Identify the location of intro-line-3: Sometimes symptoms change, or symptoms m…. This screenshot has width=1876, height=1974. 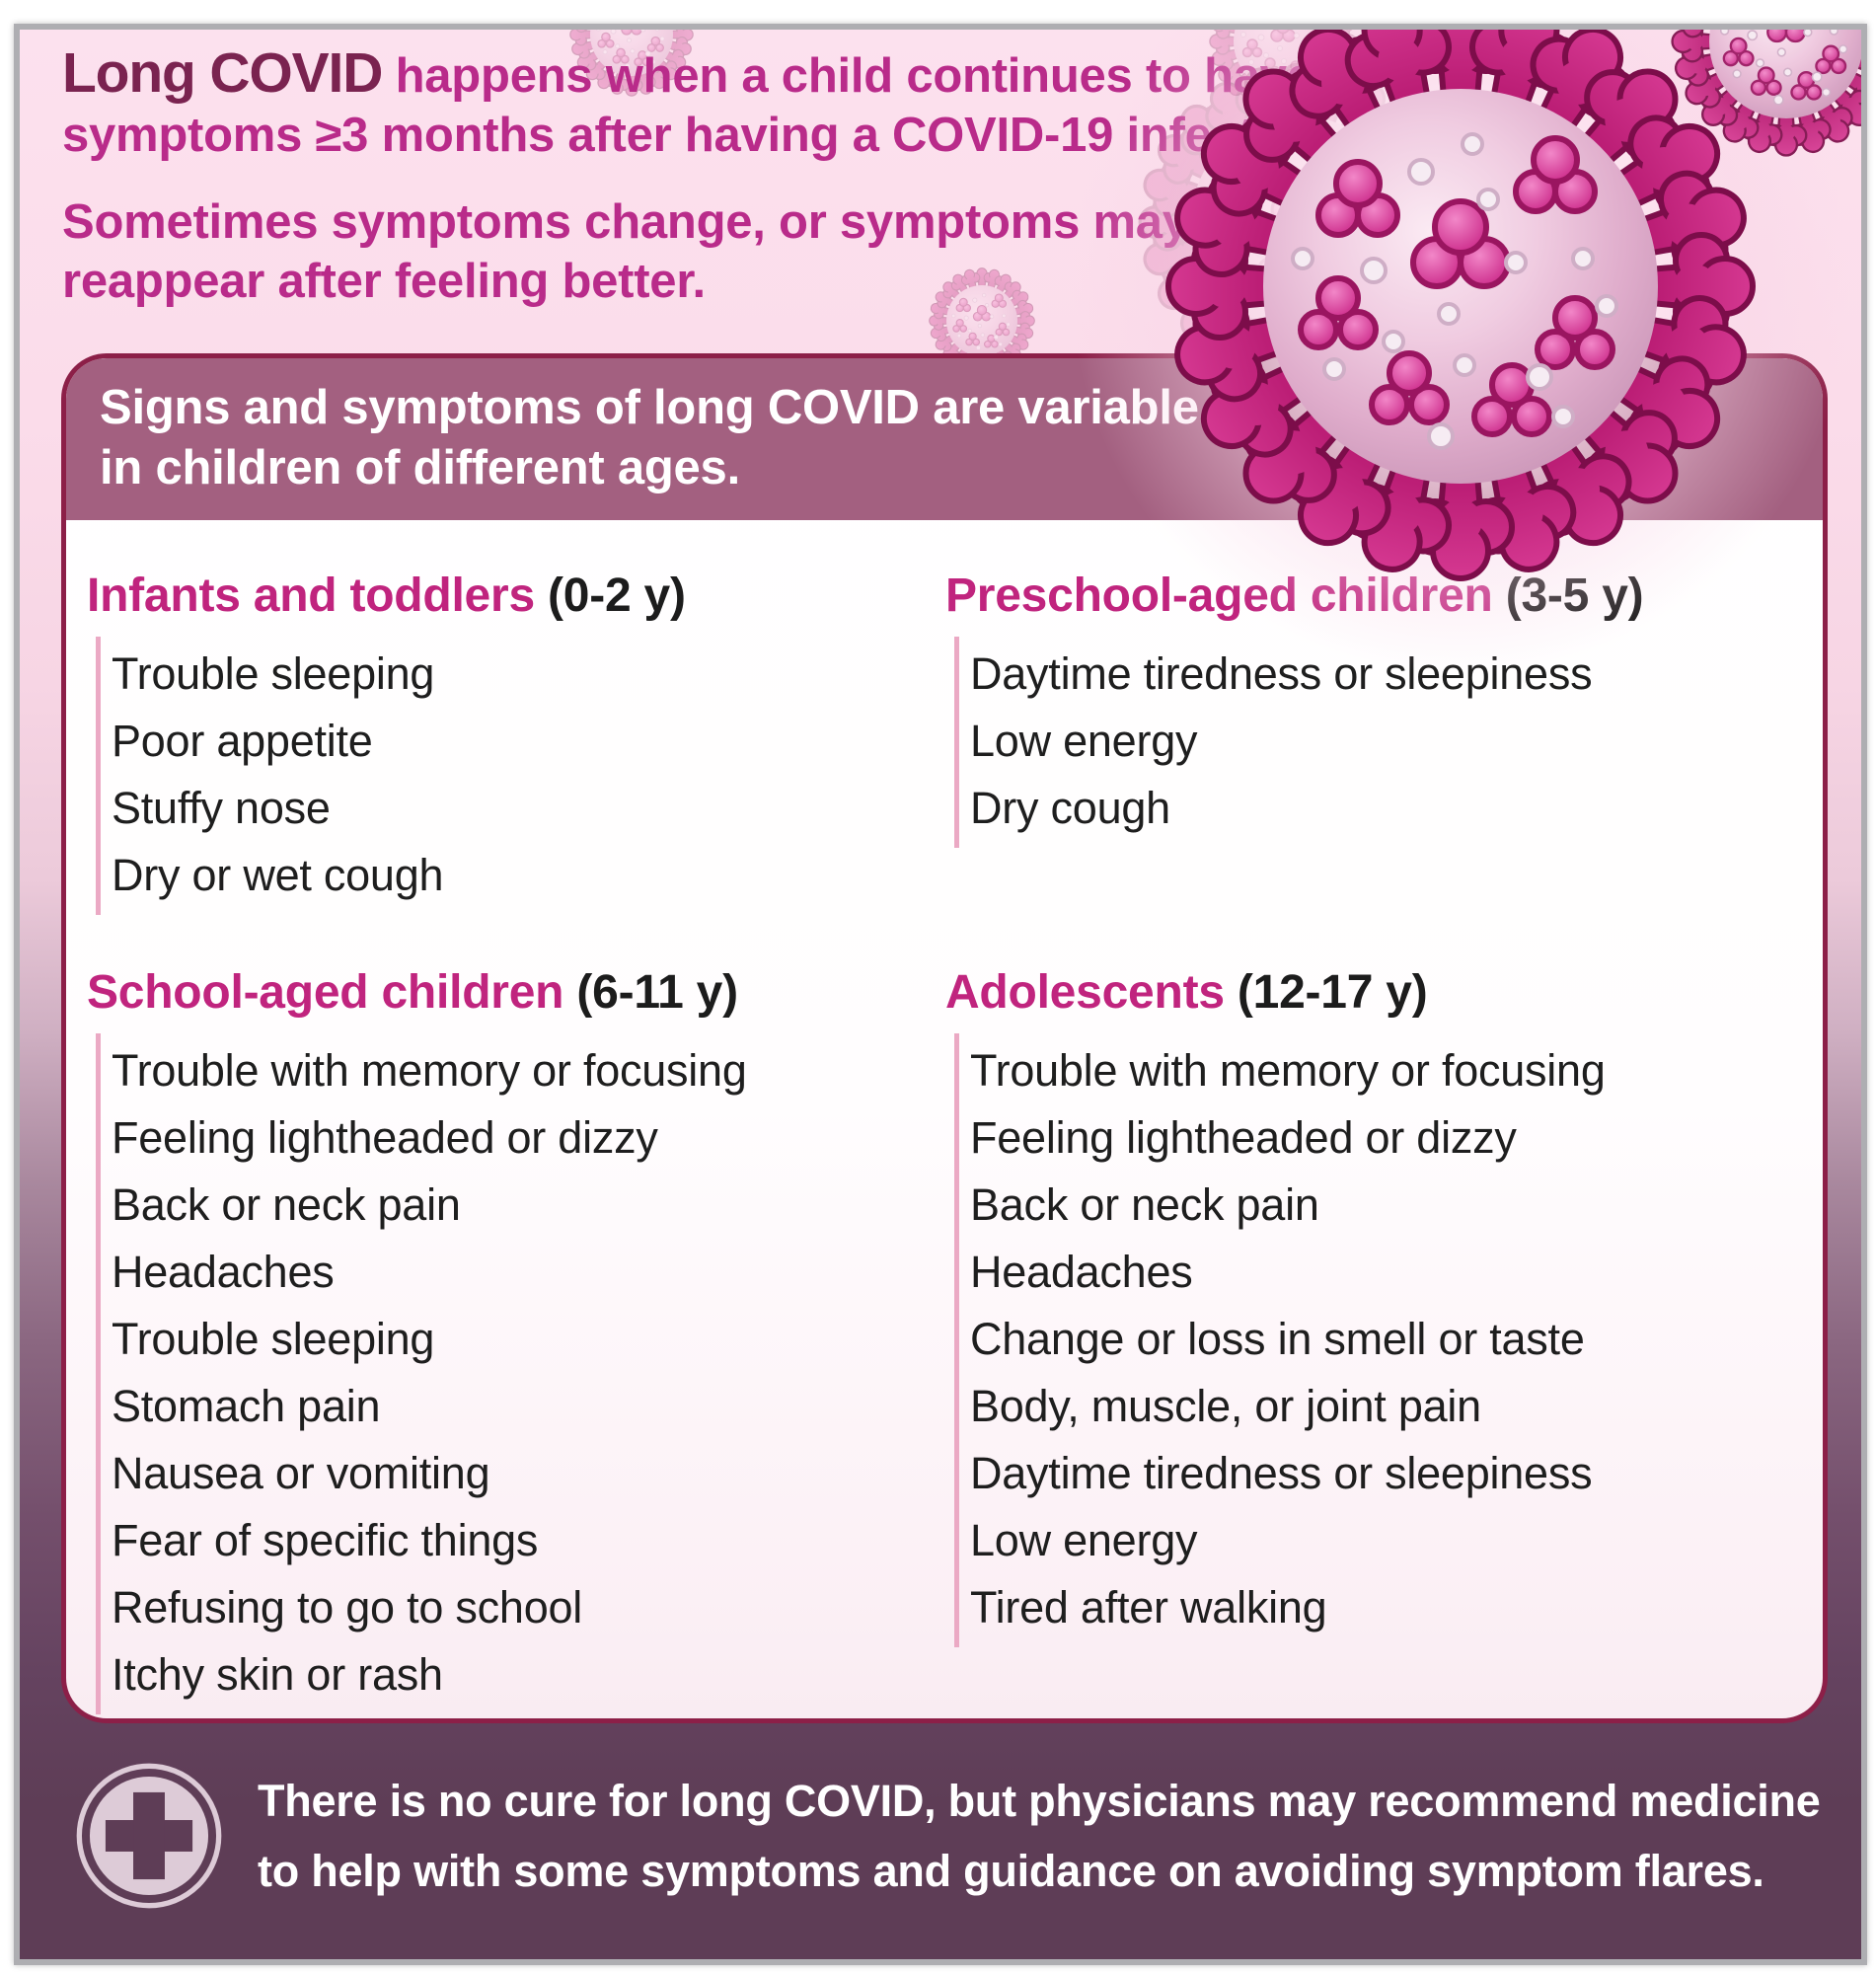
(625, 222).